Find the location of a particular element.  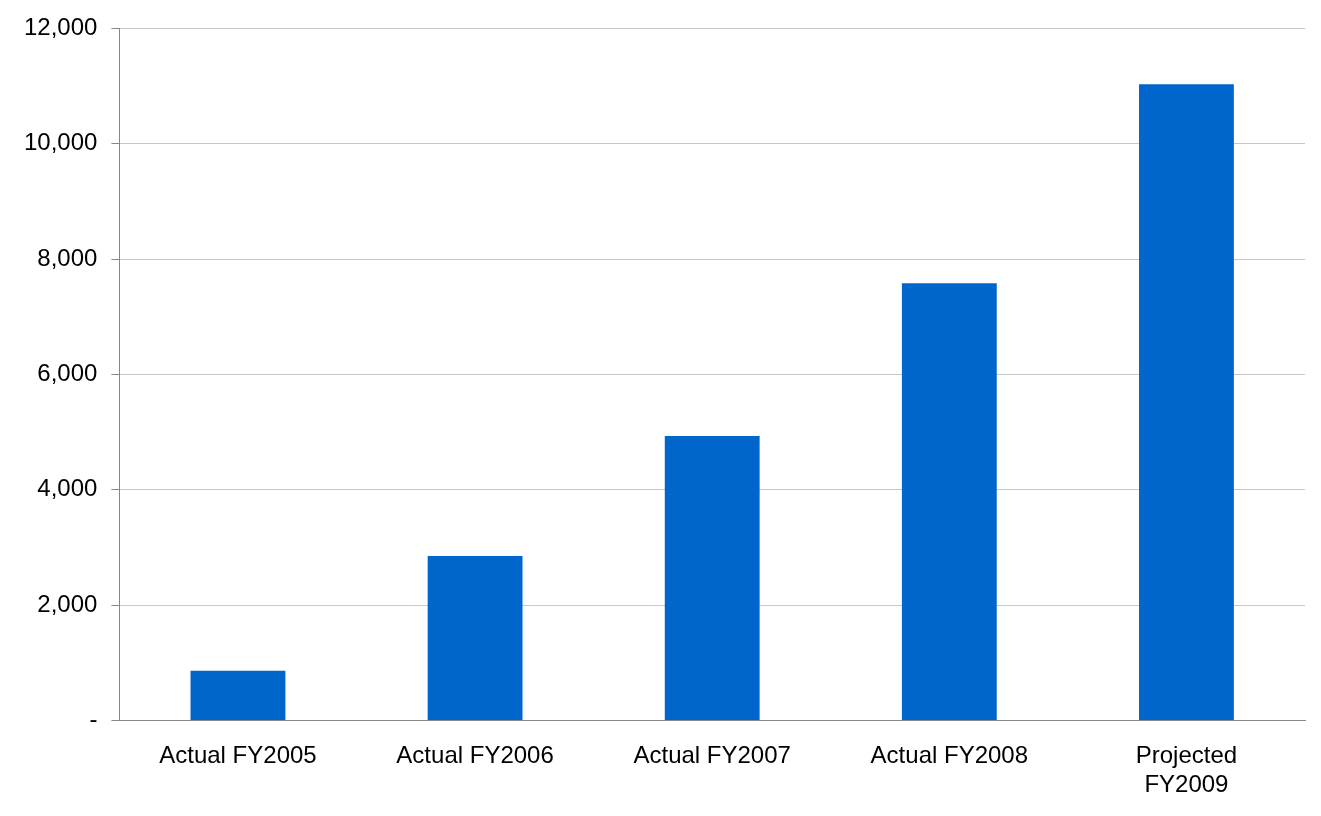

y-tick-label: 2,000 is located at coordinates (67, 603).